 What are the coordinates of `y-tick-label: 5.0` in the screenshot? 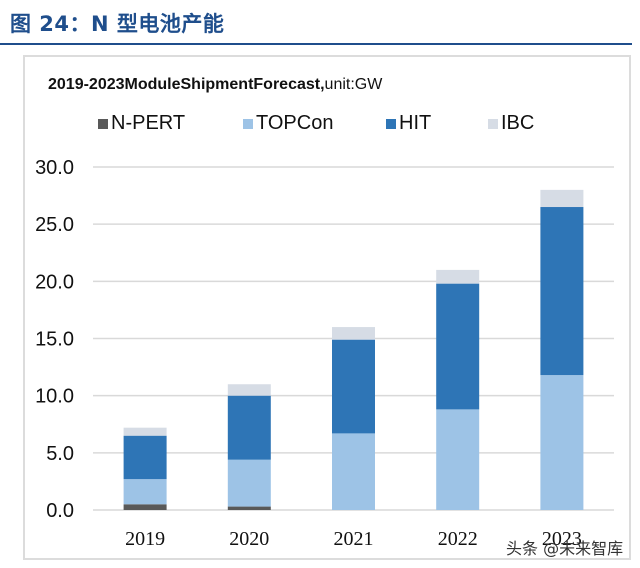 It's located at (60, 454).